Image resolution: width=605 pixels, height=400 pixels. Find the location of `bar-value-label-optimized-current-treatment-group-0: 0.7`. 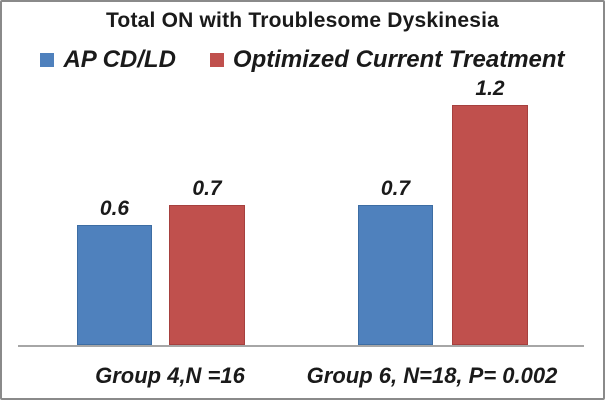

bar-value-label-optimized-current-treatment-group-0: 0.7 is located at coordinates (207, 188).